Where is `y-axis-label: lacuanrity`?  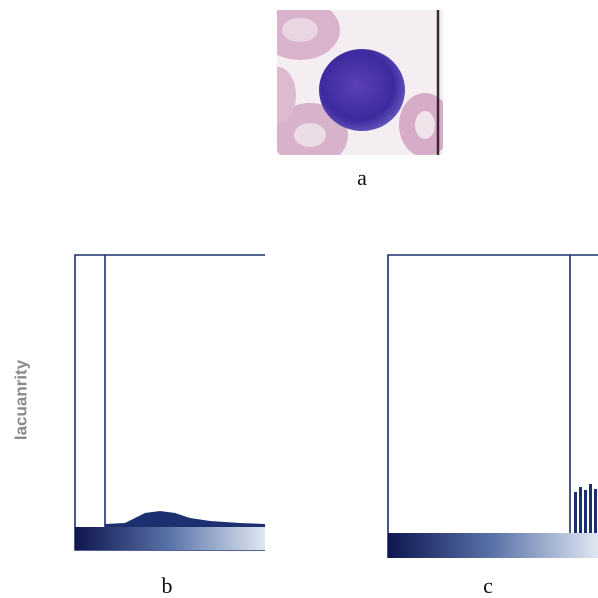
y-axis-label: lacuanrity is located at coordinates (20, 399).